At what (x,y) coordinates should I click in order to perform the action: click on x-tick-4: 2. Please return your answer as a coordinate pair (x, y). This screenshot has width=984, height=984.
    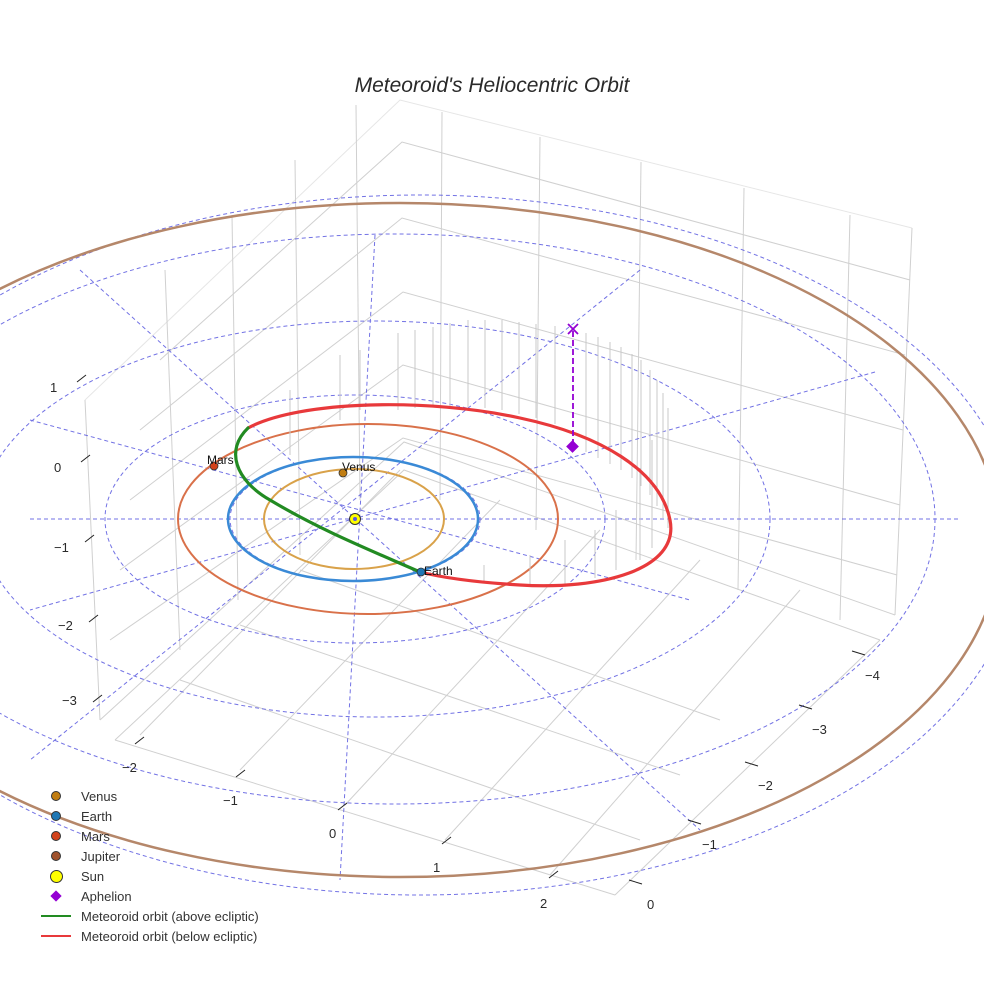
    Looking at the image, I should click on (543, 903).